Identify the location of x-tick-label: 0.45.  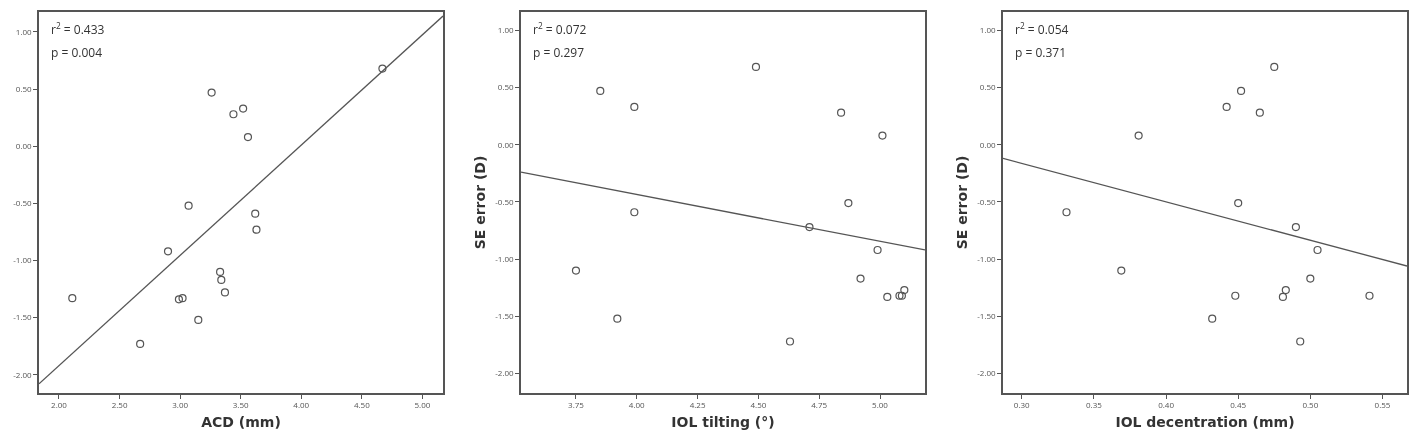
(1238, 405).